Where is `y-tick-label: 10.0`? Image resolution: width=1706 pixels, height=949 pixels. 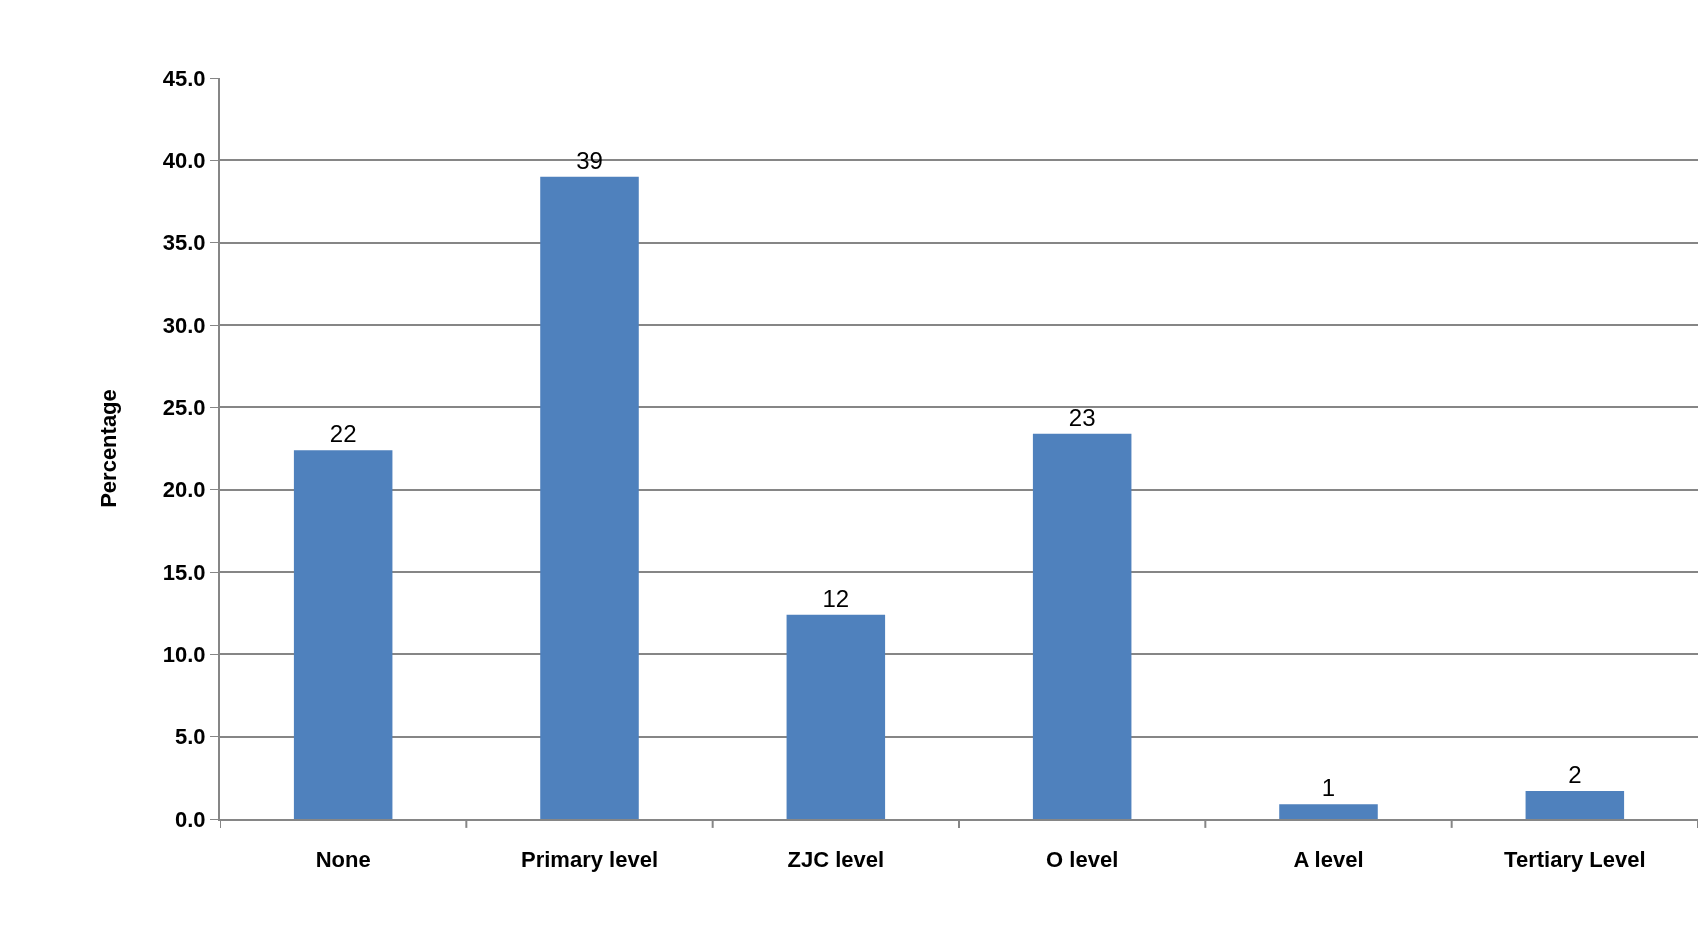
y-tick-label: 10.0 is located at coordinates (184, 655).